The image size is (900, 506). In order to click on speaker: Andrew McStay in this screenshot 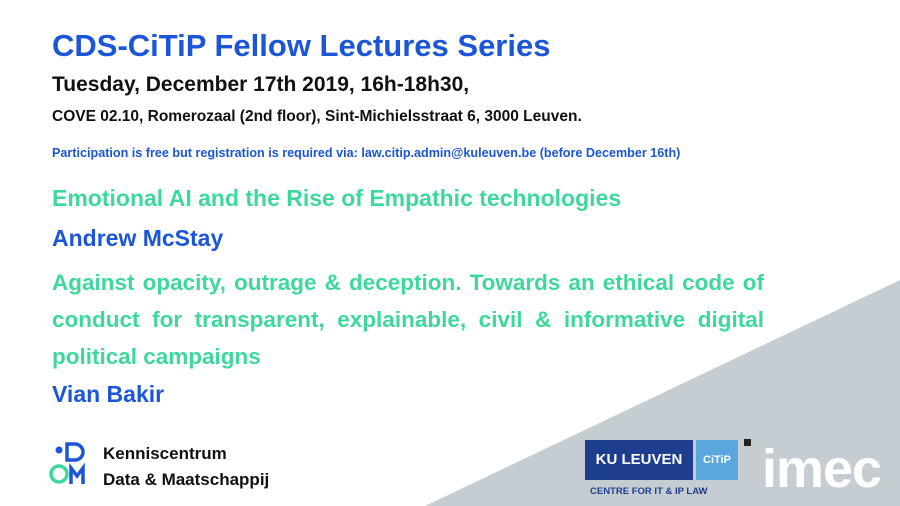, I will do `click(138, 238)`.